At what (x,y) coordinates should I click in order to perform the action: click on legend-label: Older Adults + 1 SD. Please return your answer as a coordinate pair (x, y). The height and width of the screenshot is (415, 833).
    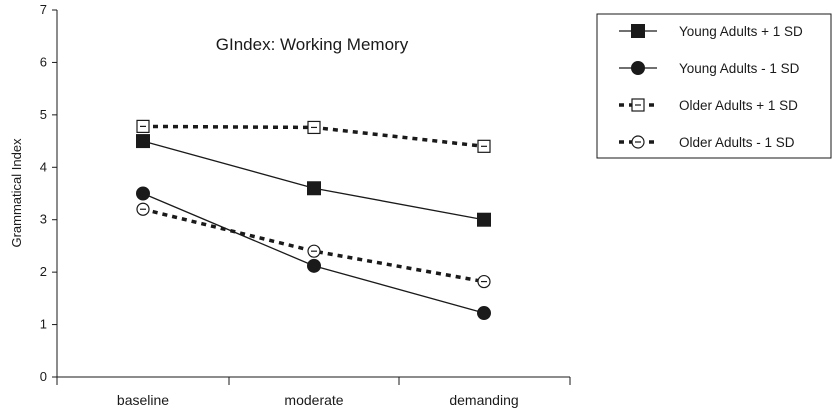
    Looking at the image, I should click on (738, 105).